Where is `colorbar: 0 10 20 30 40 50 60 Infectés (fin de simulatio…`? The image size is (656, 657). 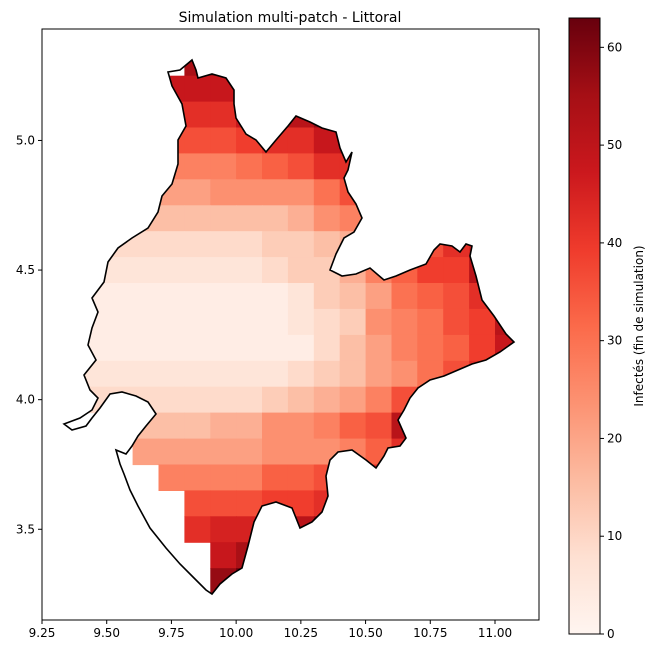 colorbar: 0 10 20 30 40 50 60 Infectés (fin de simulatio… is located at coordinates (607, 329).